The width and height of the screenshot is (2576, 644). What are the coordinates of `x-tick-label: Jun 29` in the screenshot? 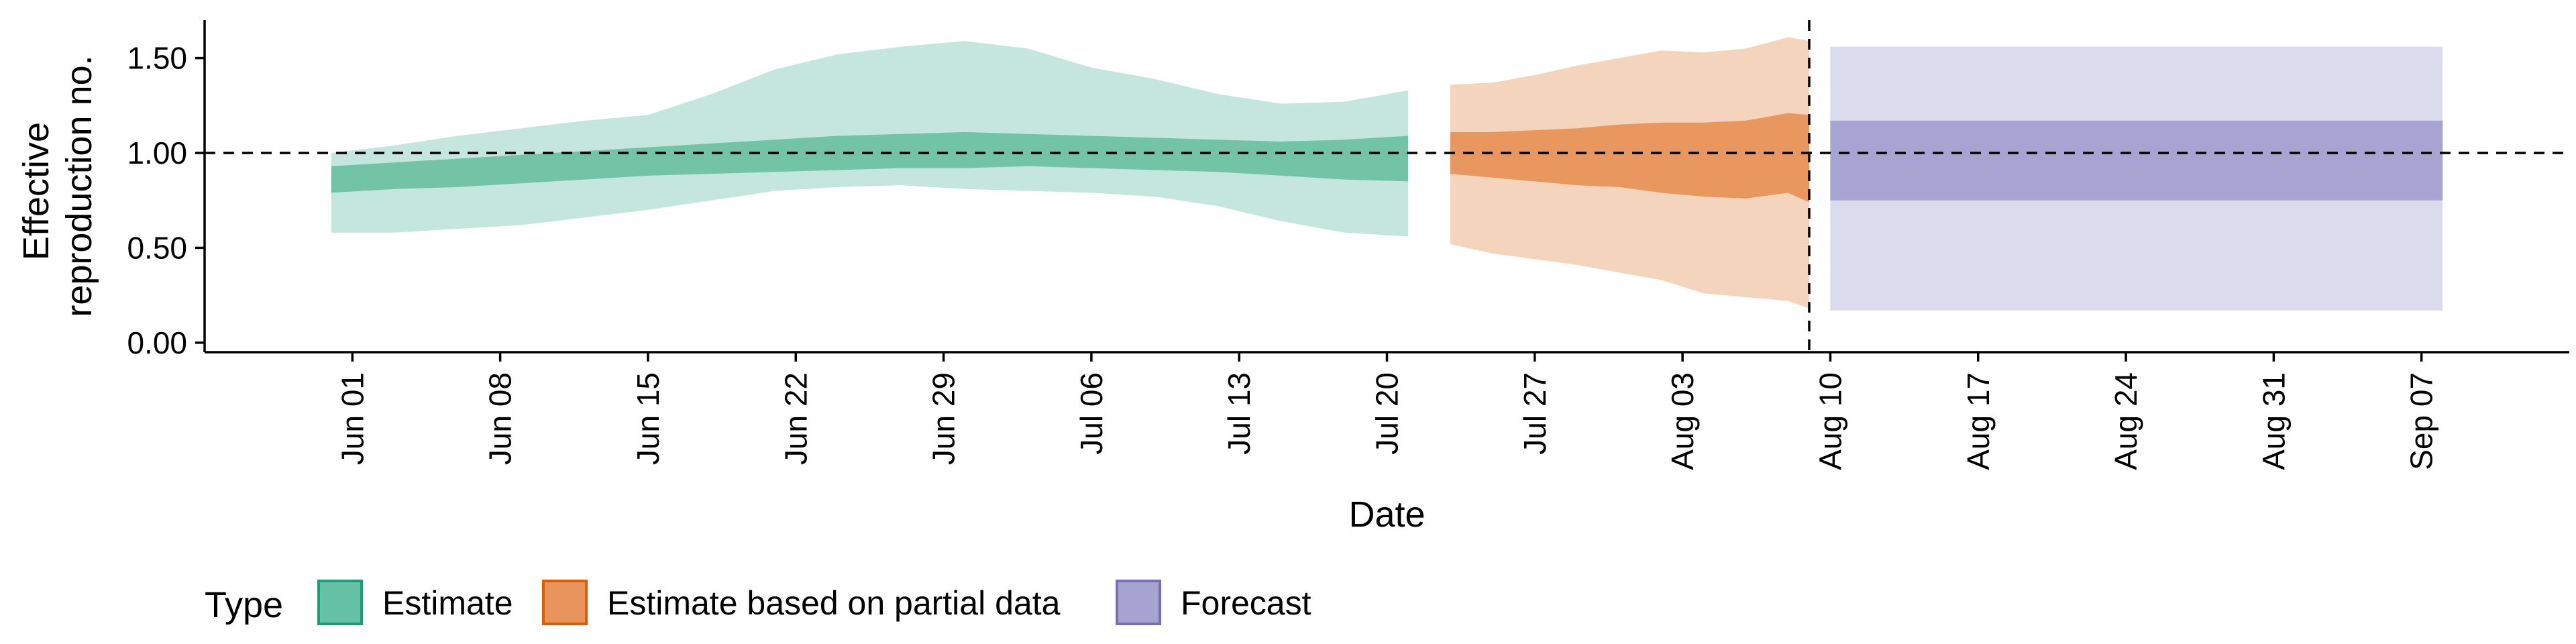 It's located at (943, 418).